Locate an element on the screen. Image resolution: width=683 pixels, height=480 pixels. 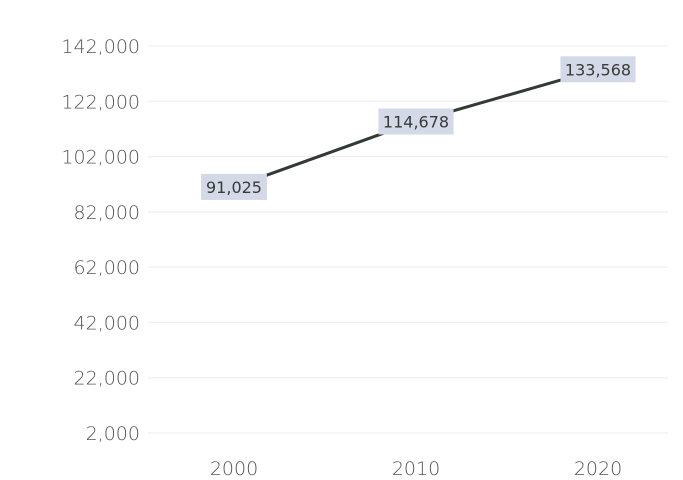
data-label-text: 114,678 is located at coordinates (416, 122).